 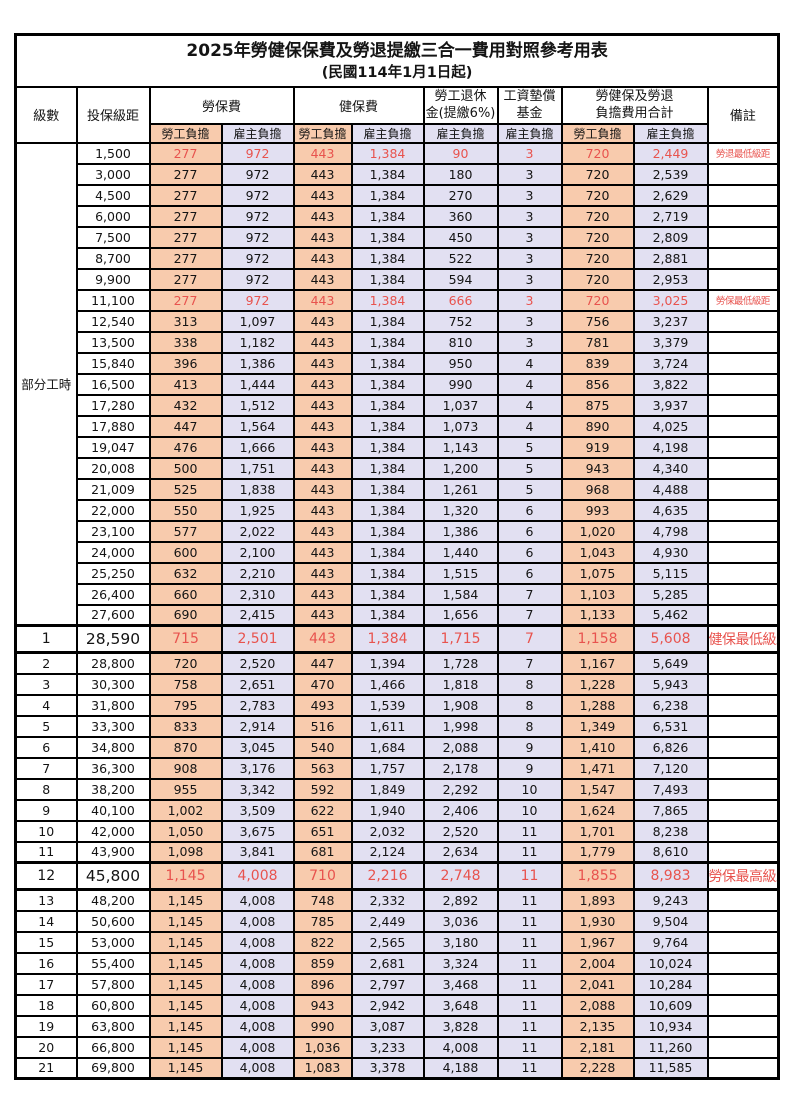 What do you see at coordinates (257, 684) in the screenshot?
I see `cell-labor-employer: 2,651` at bounding box center [257, 684].